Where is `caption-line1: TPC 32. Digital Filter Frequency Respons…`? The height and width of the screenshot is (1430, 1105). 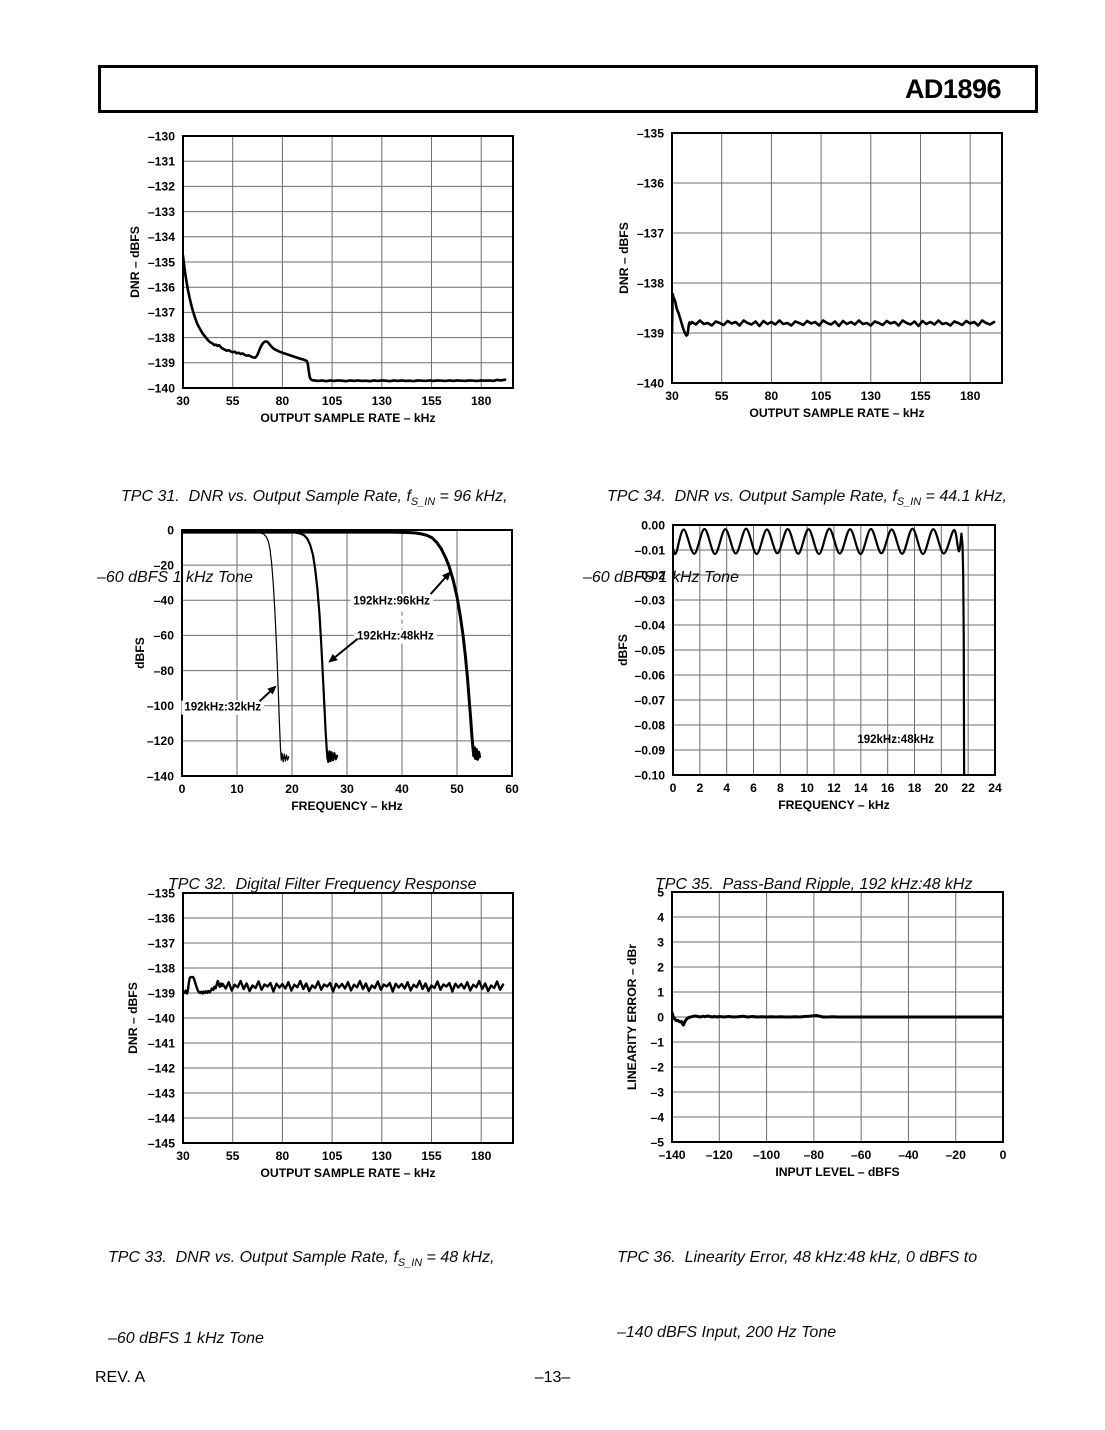 caption-line1: TPC 32. Digital Filter Frequency Respons… is located at coordinates (408, 884).